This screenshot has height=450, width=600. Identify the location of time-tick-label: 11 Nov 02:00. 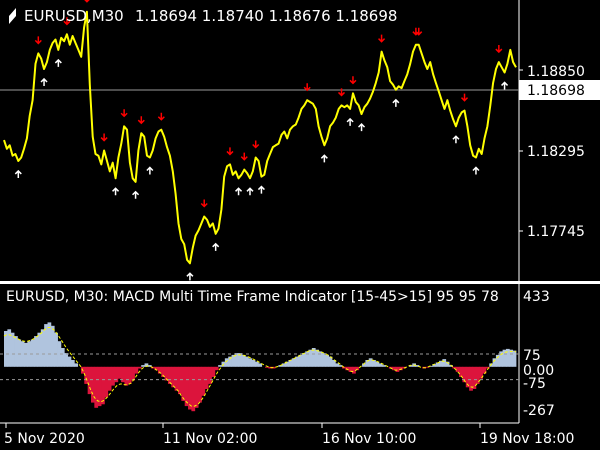
(210, 439).